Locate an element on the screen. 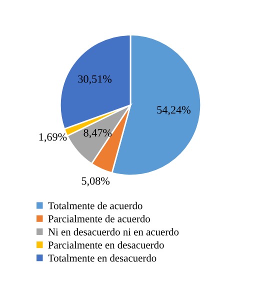 The height and width of the screenshot is (305, 261). legend-label: Parcialmente en desacuerdo is located at coordinates (106, 245).